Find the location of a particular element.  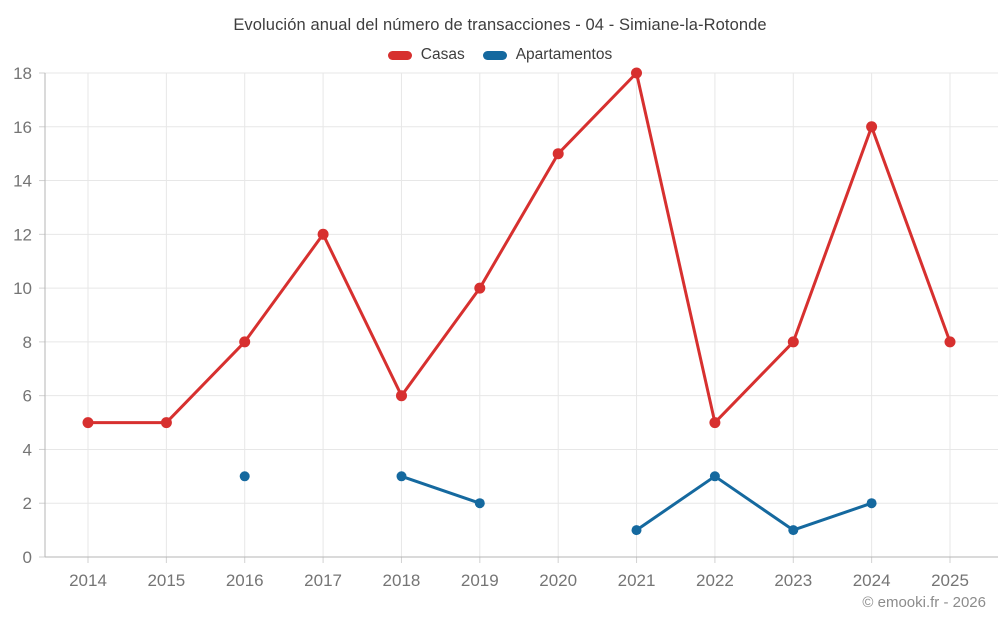

x-tick-label: 2024 is located at coordinates (872, 580).